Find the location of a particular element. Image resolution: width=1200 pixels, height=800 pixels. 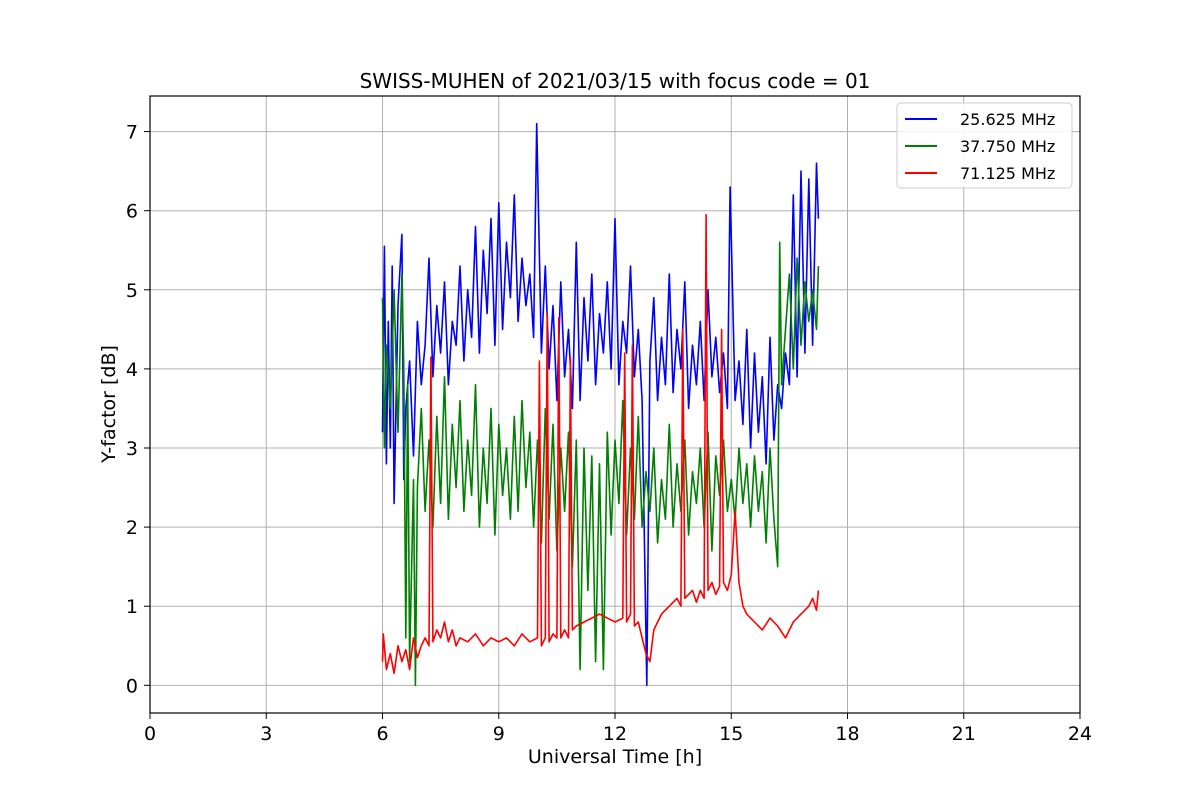

x-tick-label: 0 is located at coordinates (150, 734).